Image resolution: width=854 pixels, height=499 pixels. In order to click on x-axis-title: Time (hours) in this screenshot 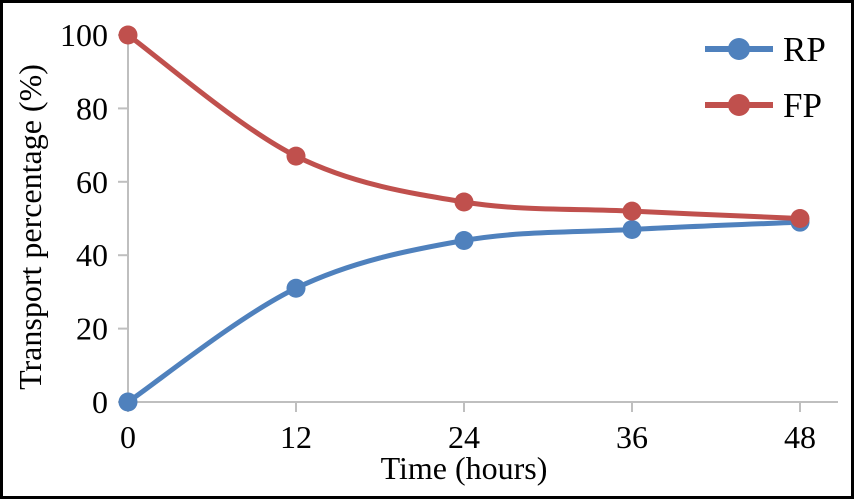, I will do `click(464, 468)`.